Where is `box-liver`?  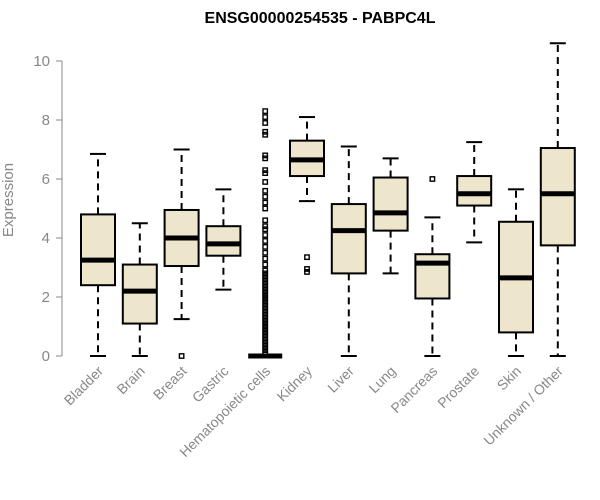 box-liver is located at coordinates (348, 251).